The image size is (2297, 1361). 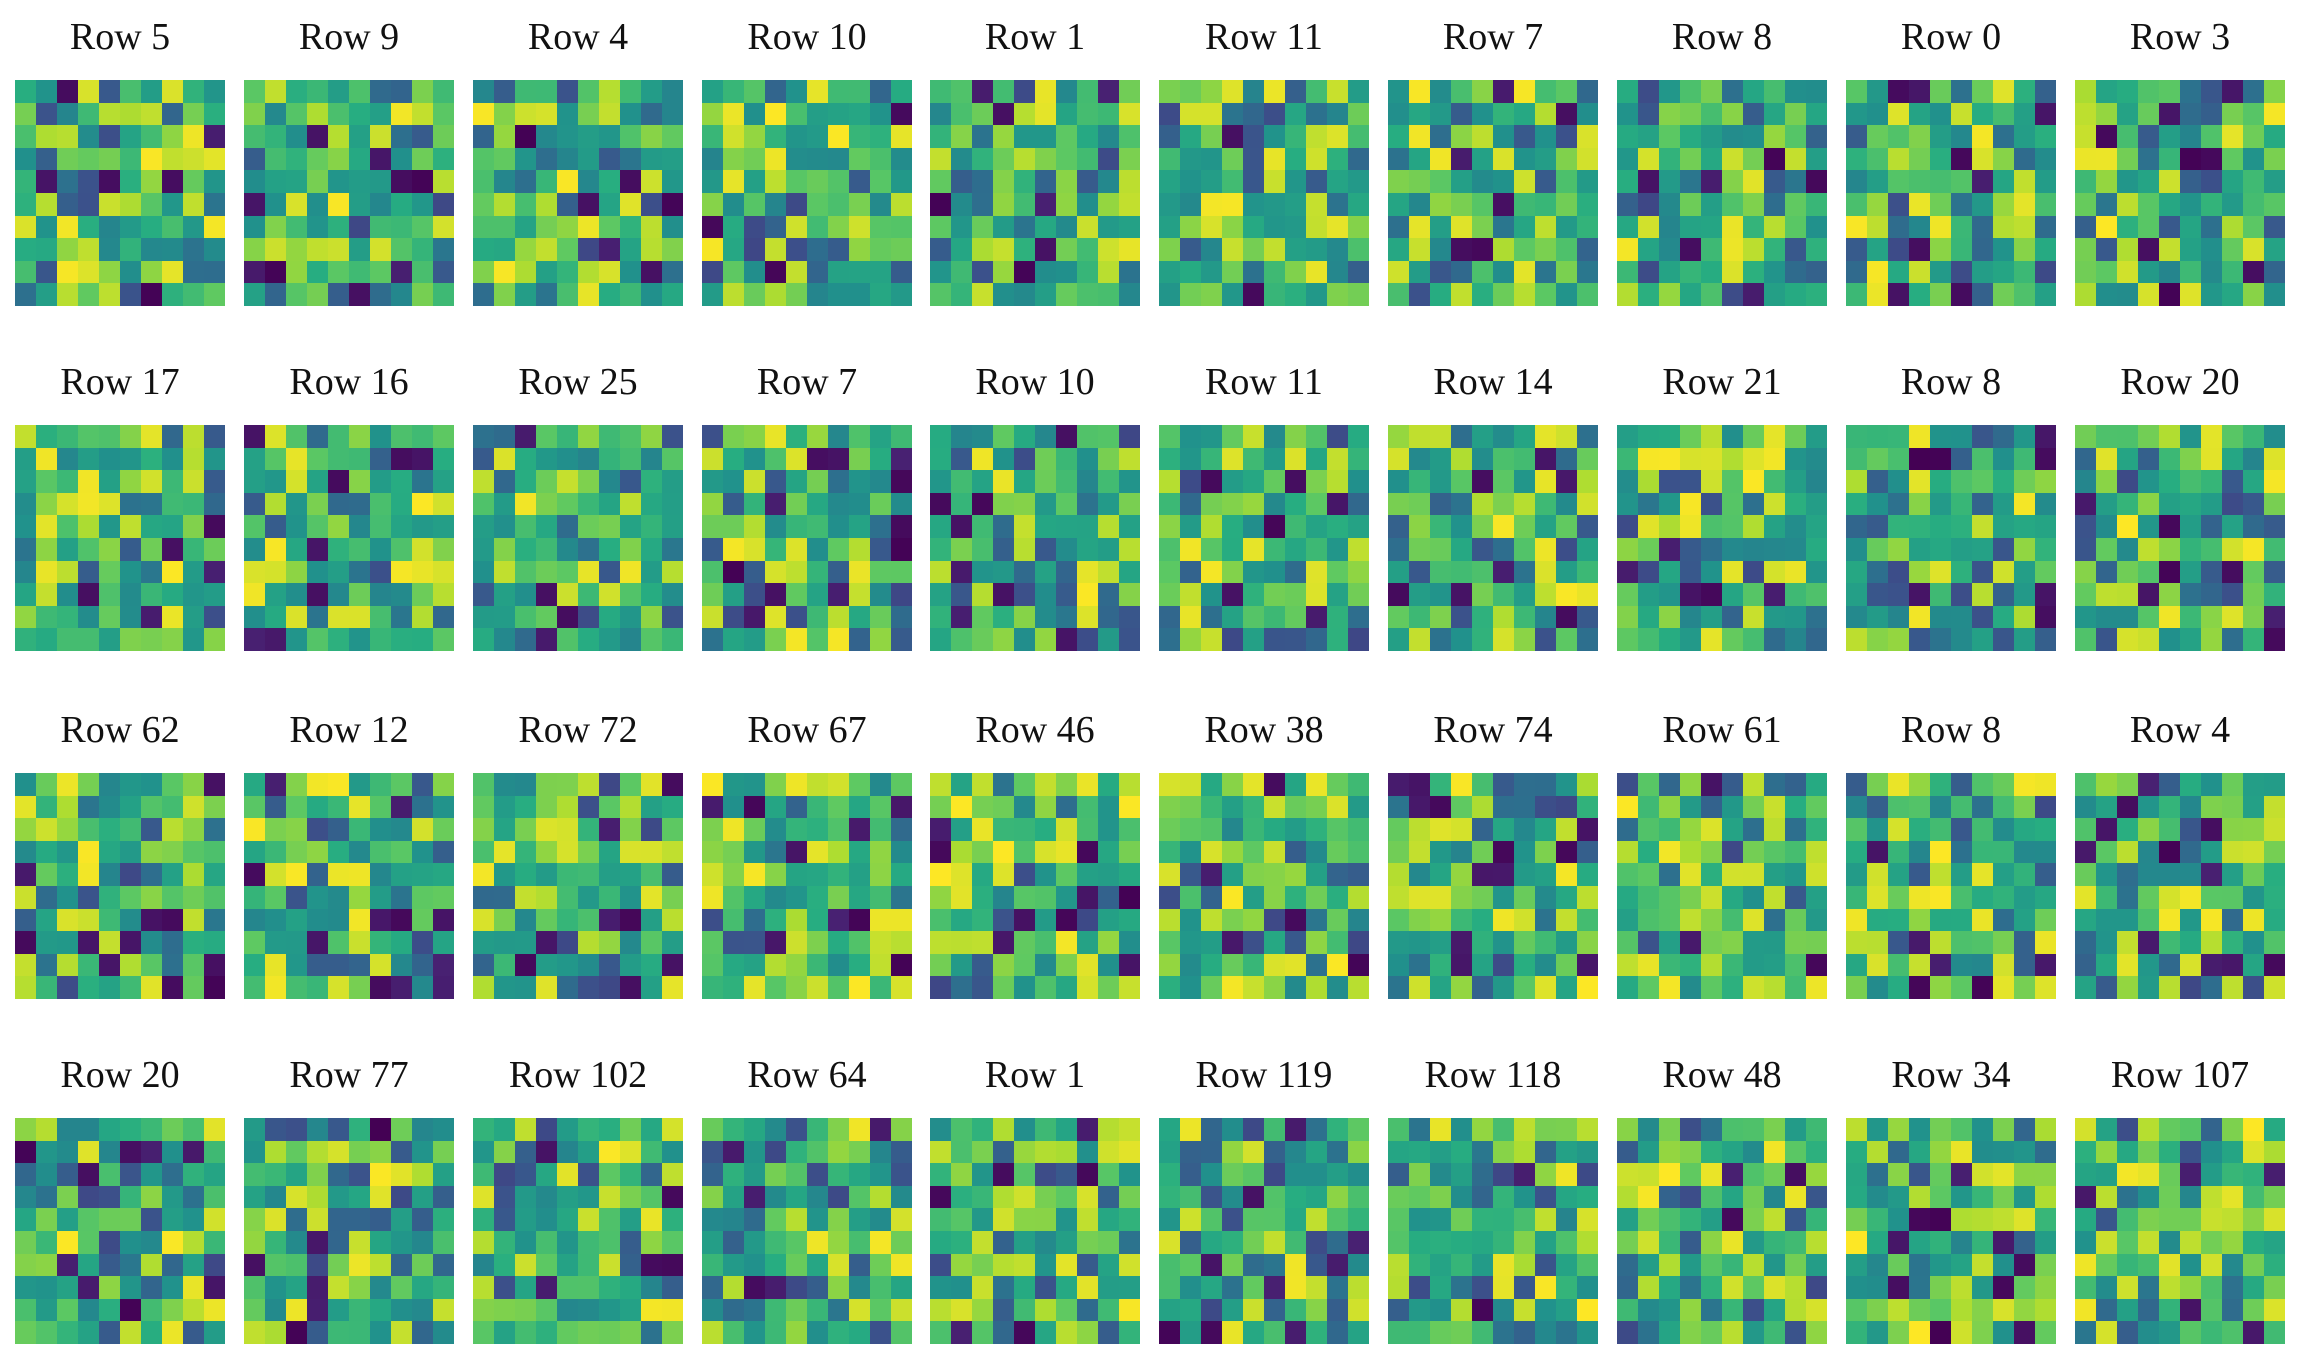 I want to click on panel-title: Row 10, so click(x=1035, y=382).